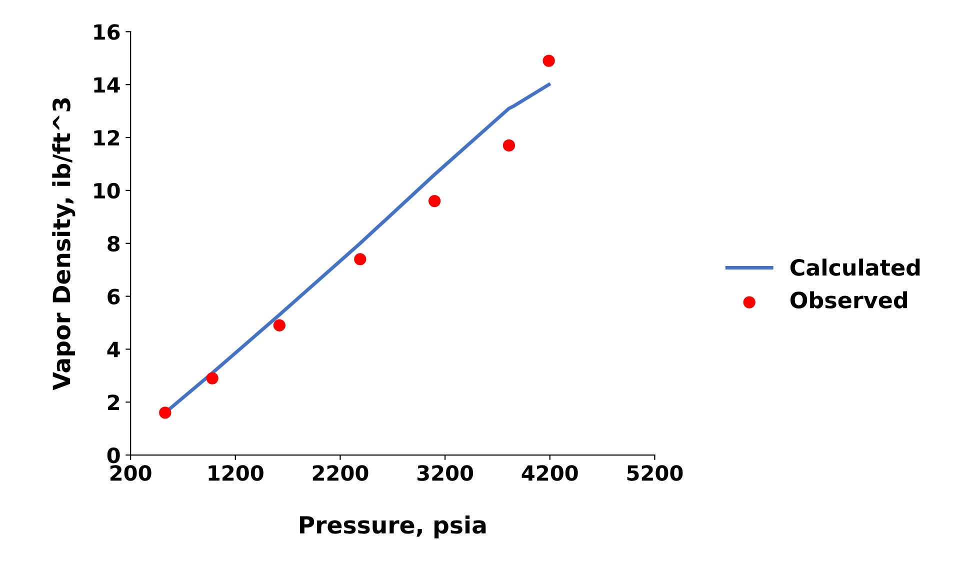  What do you see at coordinates (107, 32) in the screenshot?
I see `y-tick-label: 16` at bounding box center [107, 32].